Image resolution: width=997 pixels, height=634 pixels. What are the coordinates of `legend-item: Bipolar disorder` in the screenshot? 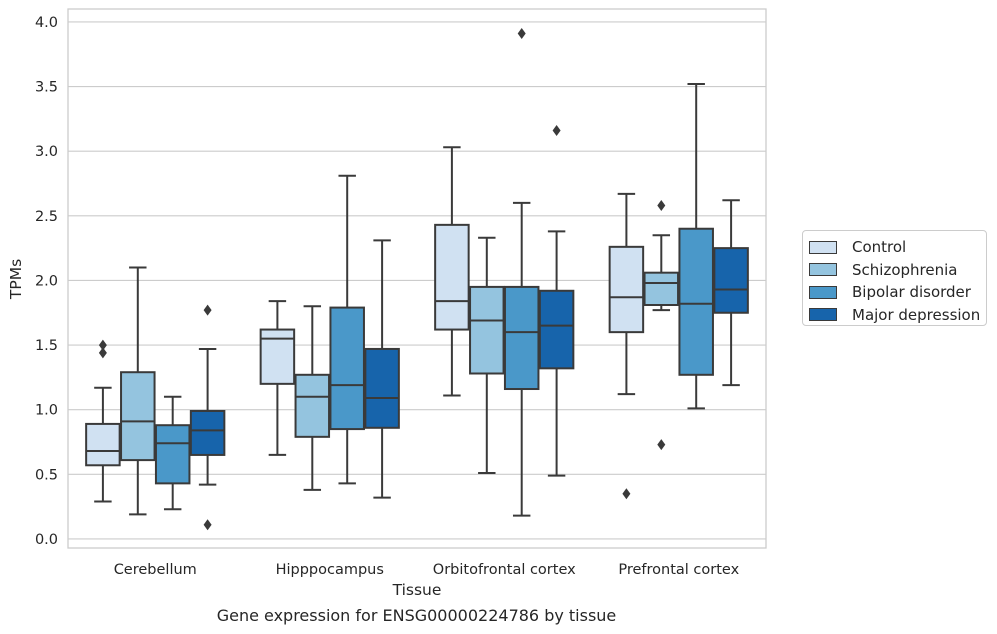 It's located at (897, 292).